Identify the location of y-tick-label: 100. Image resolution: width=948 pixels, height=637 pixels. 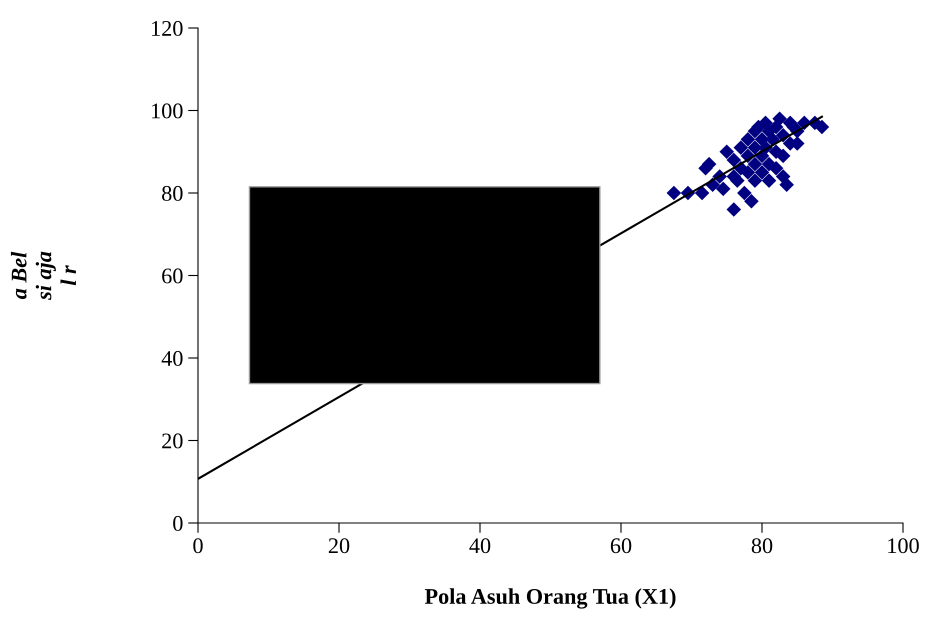
(167, 110).